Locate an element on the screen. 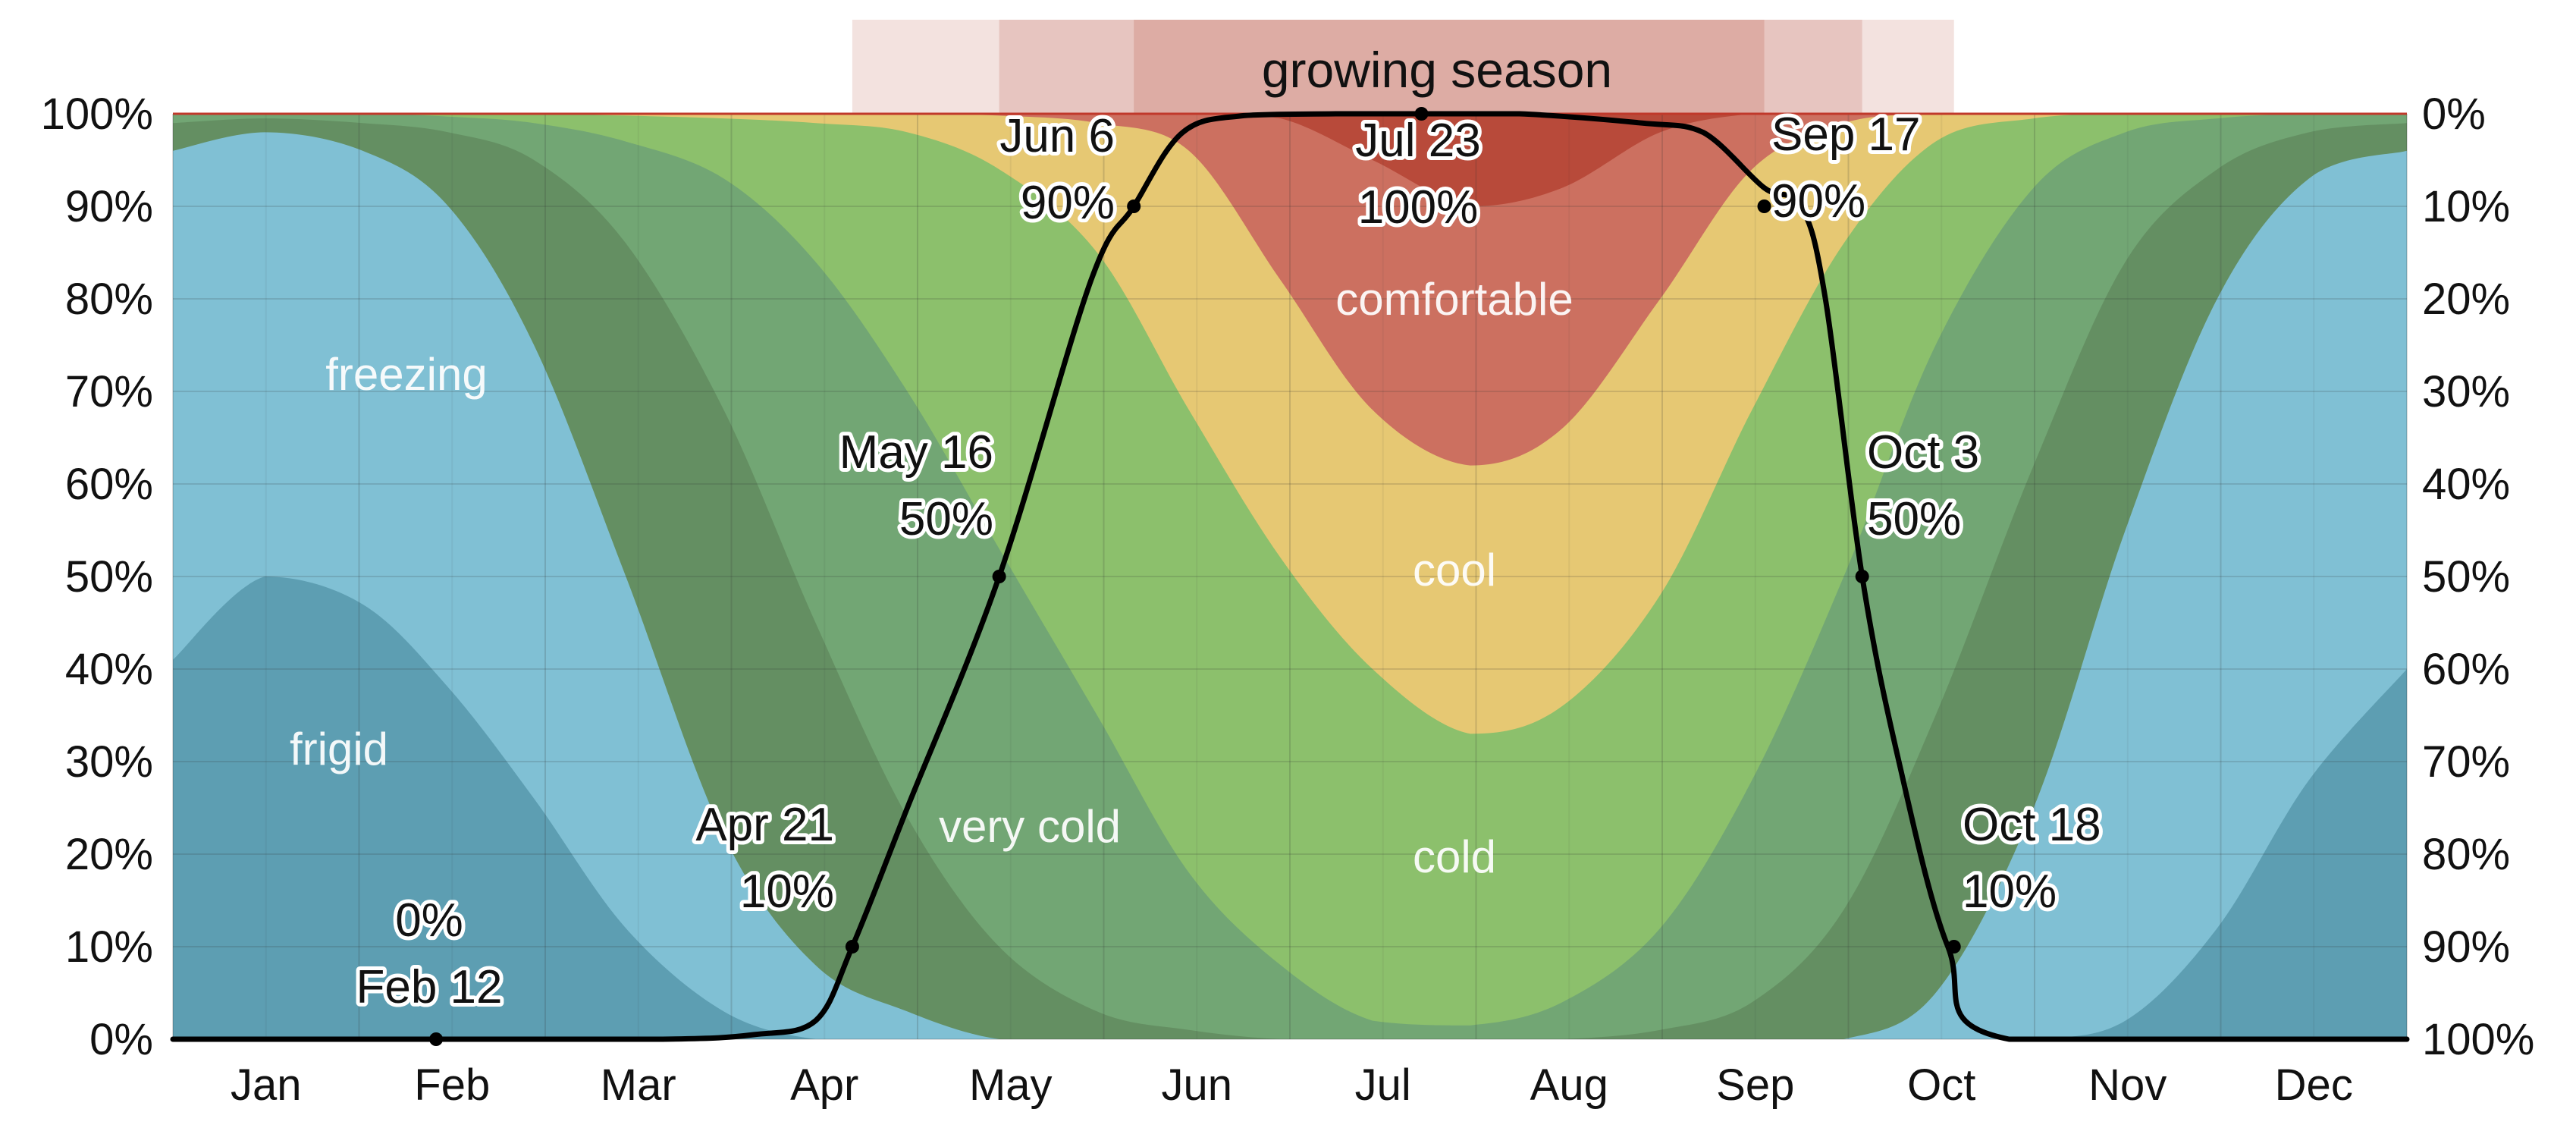 The width and height of the screenshot is (2576, 1131). month-label-dec: Dec is located at coordinates (2314, 1085).